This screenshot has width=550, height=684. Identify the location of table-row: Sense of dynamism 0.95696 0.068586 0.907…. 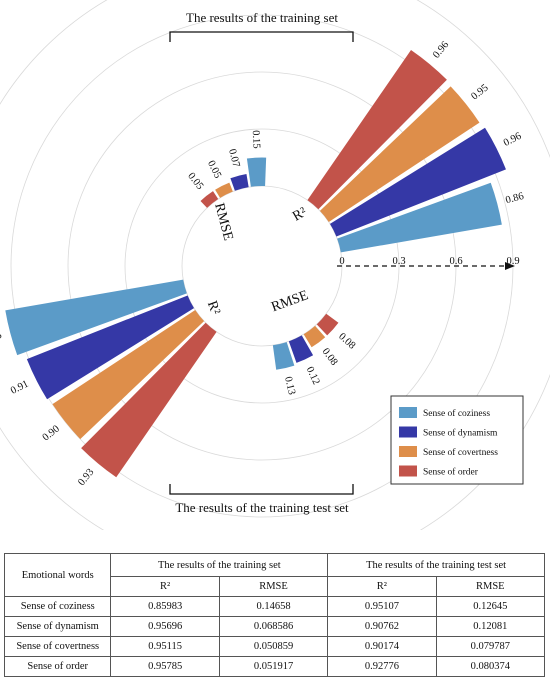
(274, 626).